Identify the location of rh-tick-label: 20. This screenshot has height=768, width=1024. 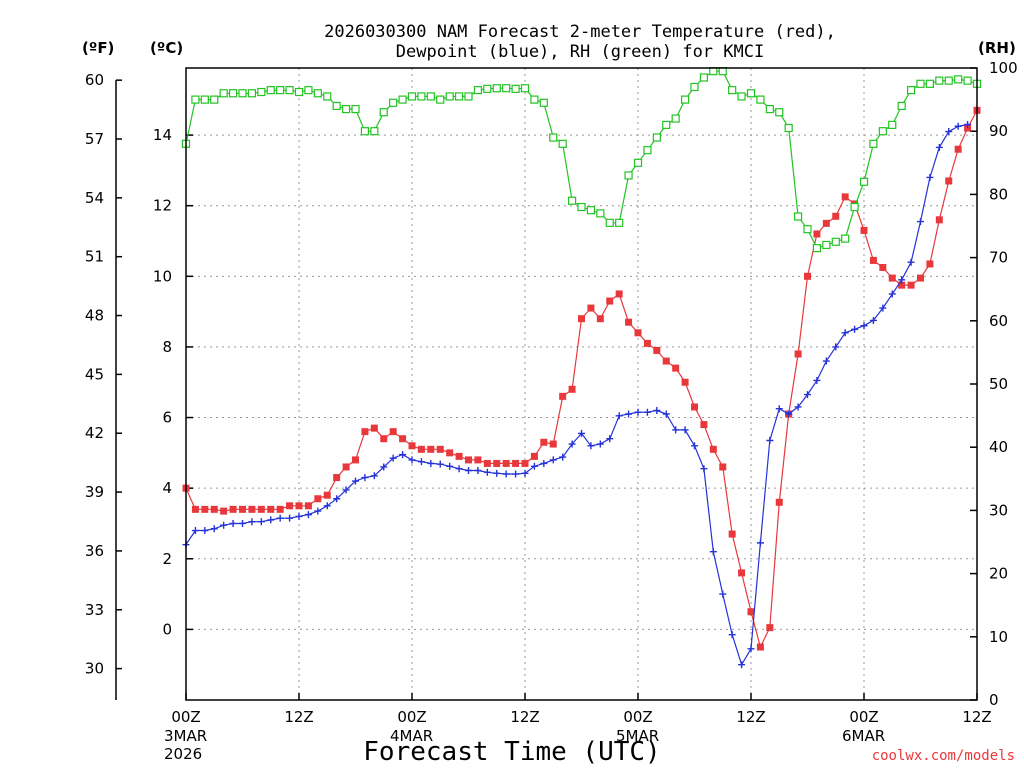
(998, 574).